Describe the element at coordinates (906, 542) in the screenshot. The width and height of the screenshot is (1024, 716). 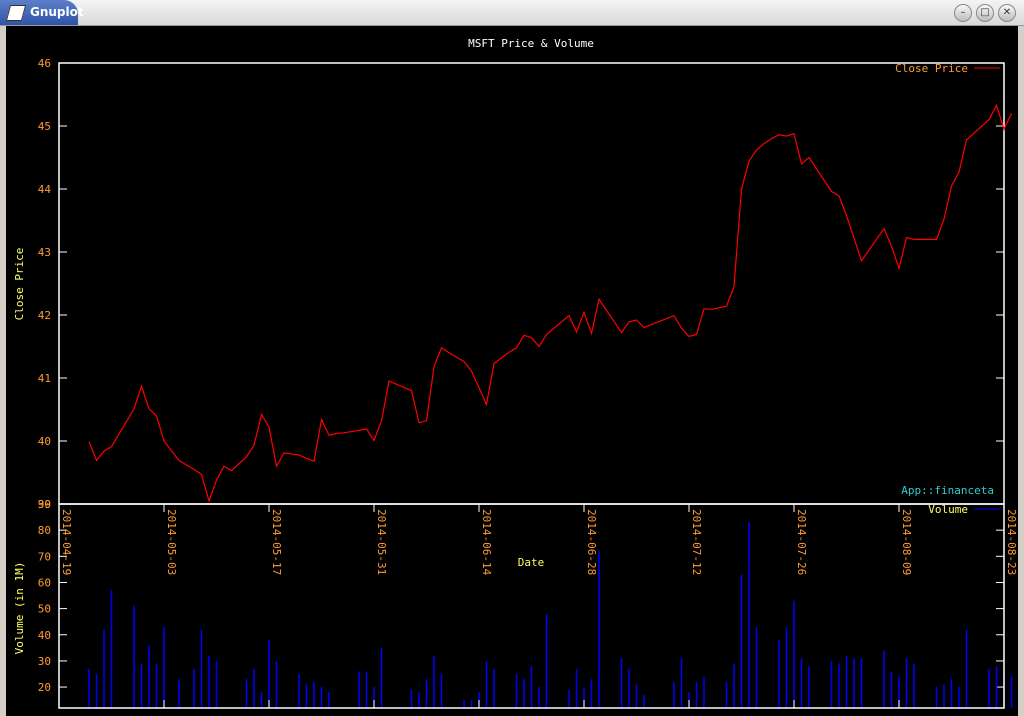
I see `x-tick-label: 2014-08-09` at that location.